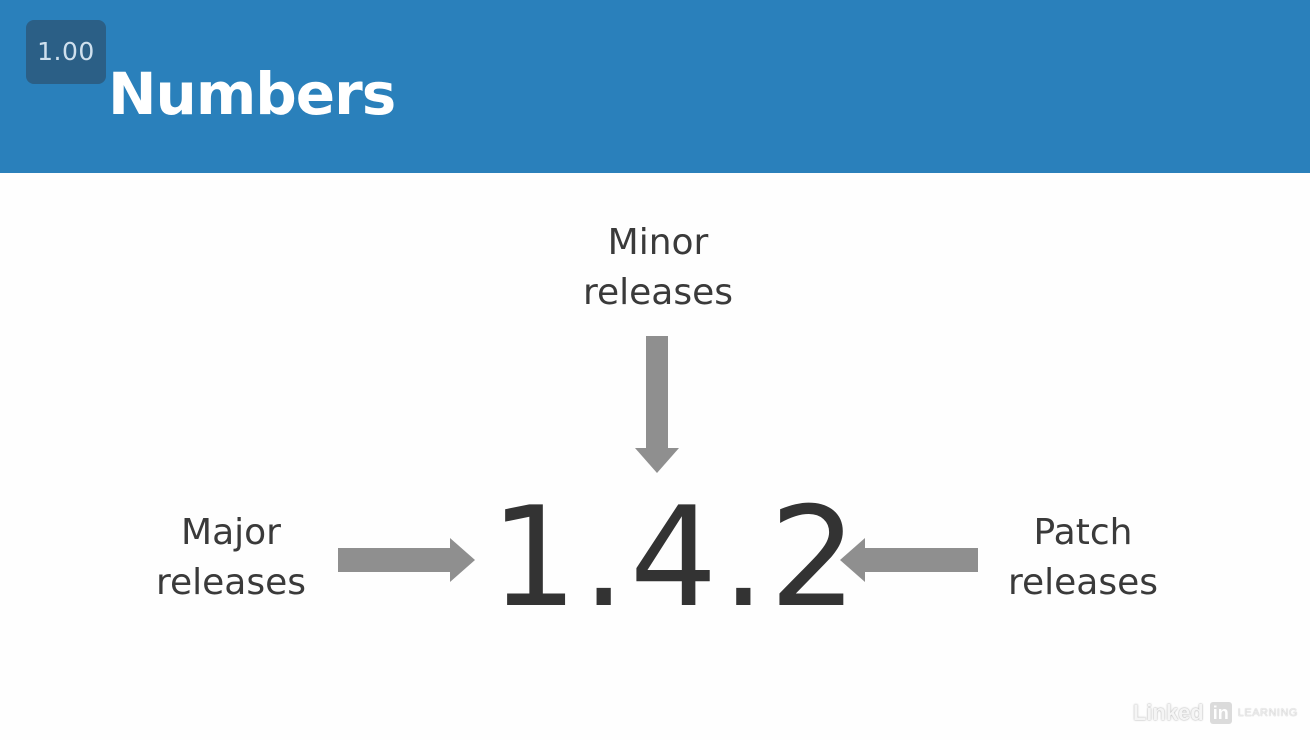  Describe the element at coordinates (66, 52) in the screenshot. I see `playback-speed-button: 1.00` at that location.